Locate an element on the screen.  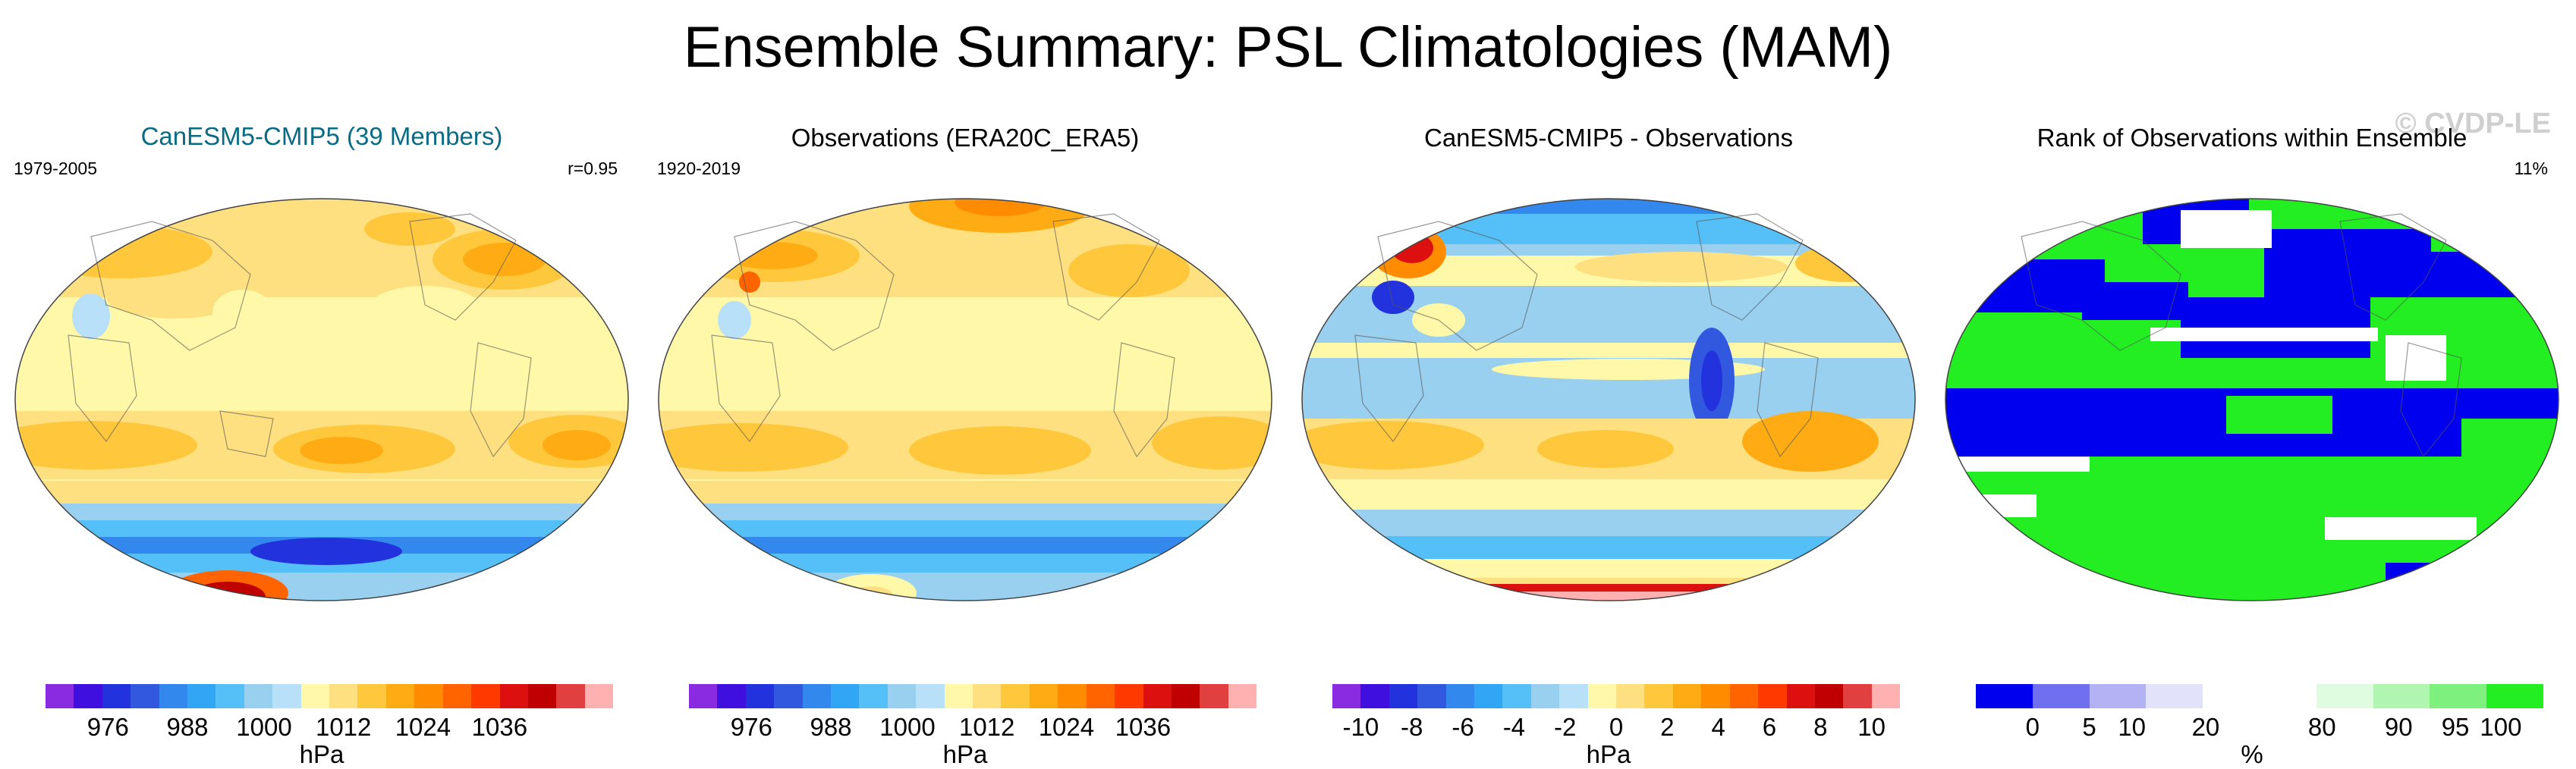
map-observations-psl is located at coordinates (965, 399).